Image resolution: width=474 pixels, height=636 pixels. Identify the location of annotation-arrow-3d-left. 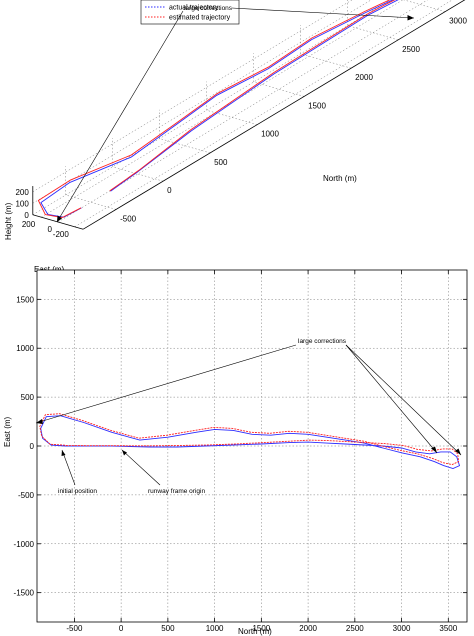
(120, 116).